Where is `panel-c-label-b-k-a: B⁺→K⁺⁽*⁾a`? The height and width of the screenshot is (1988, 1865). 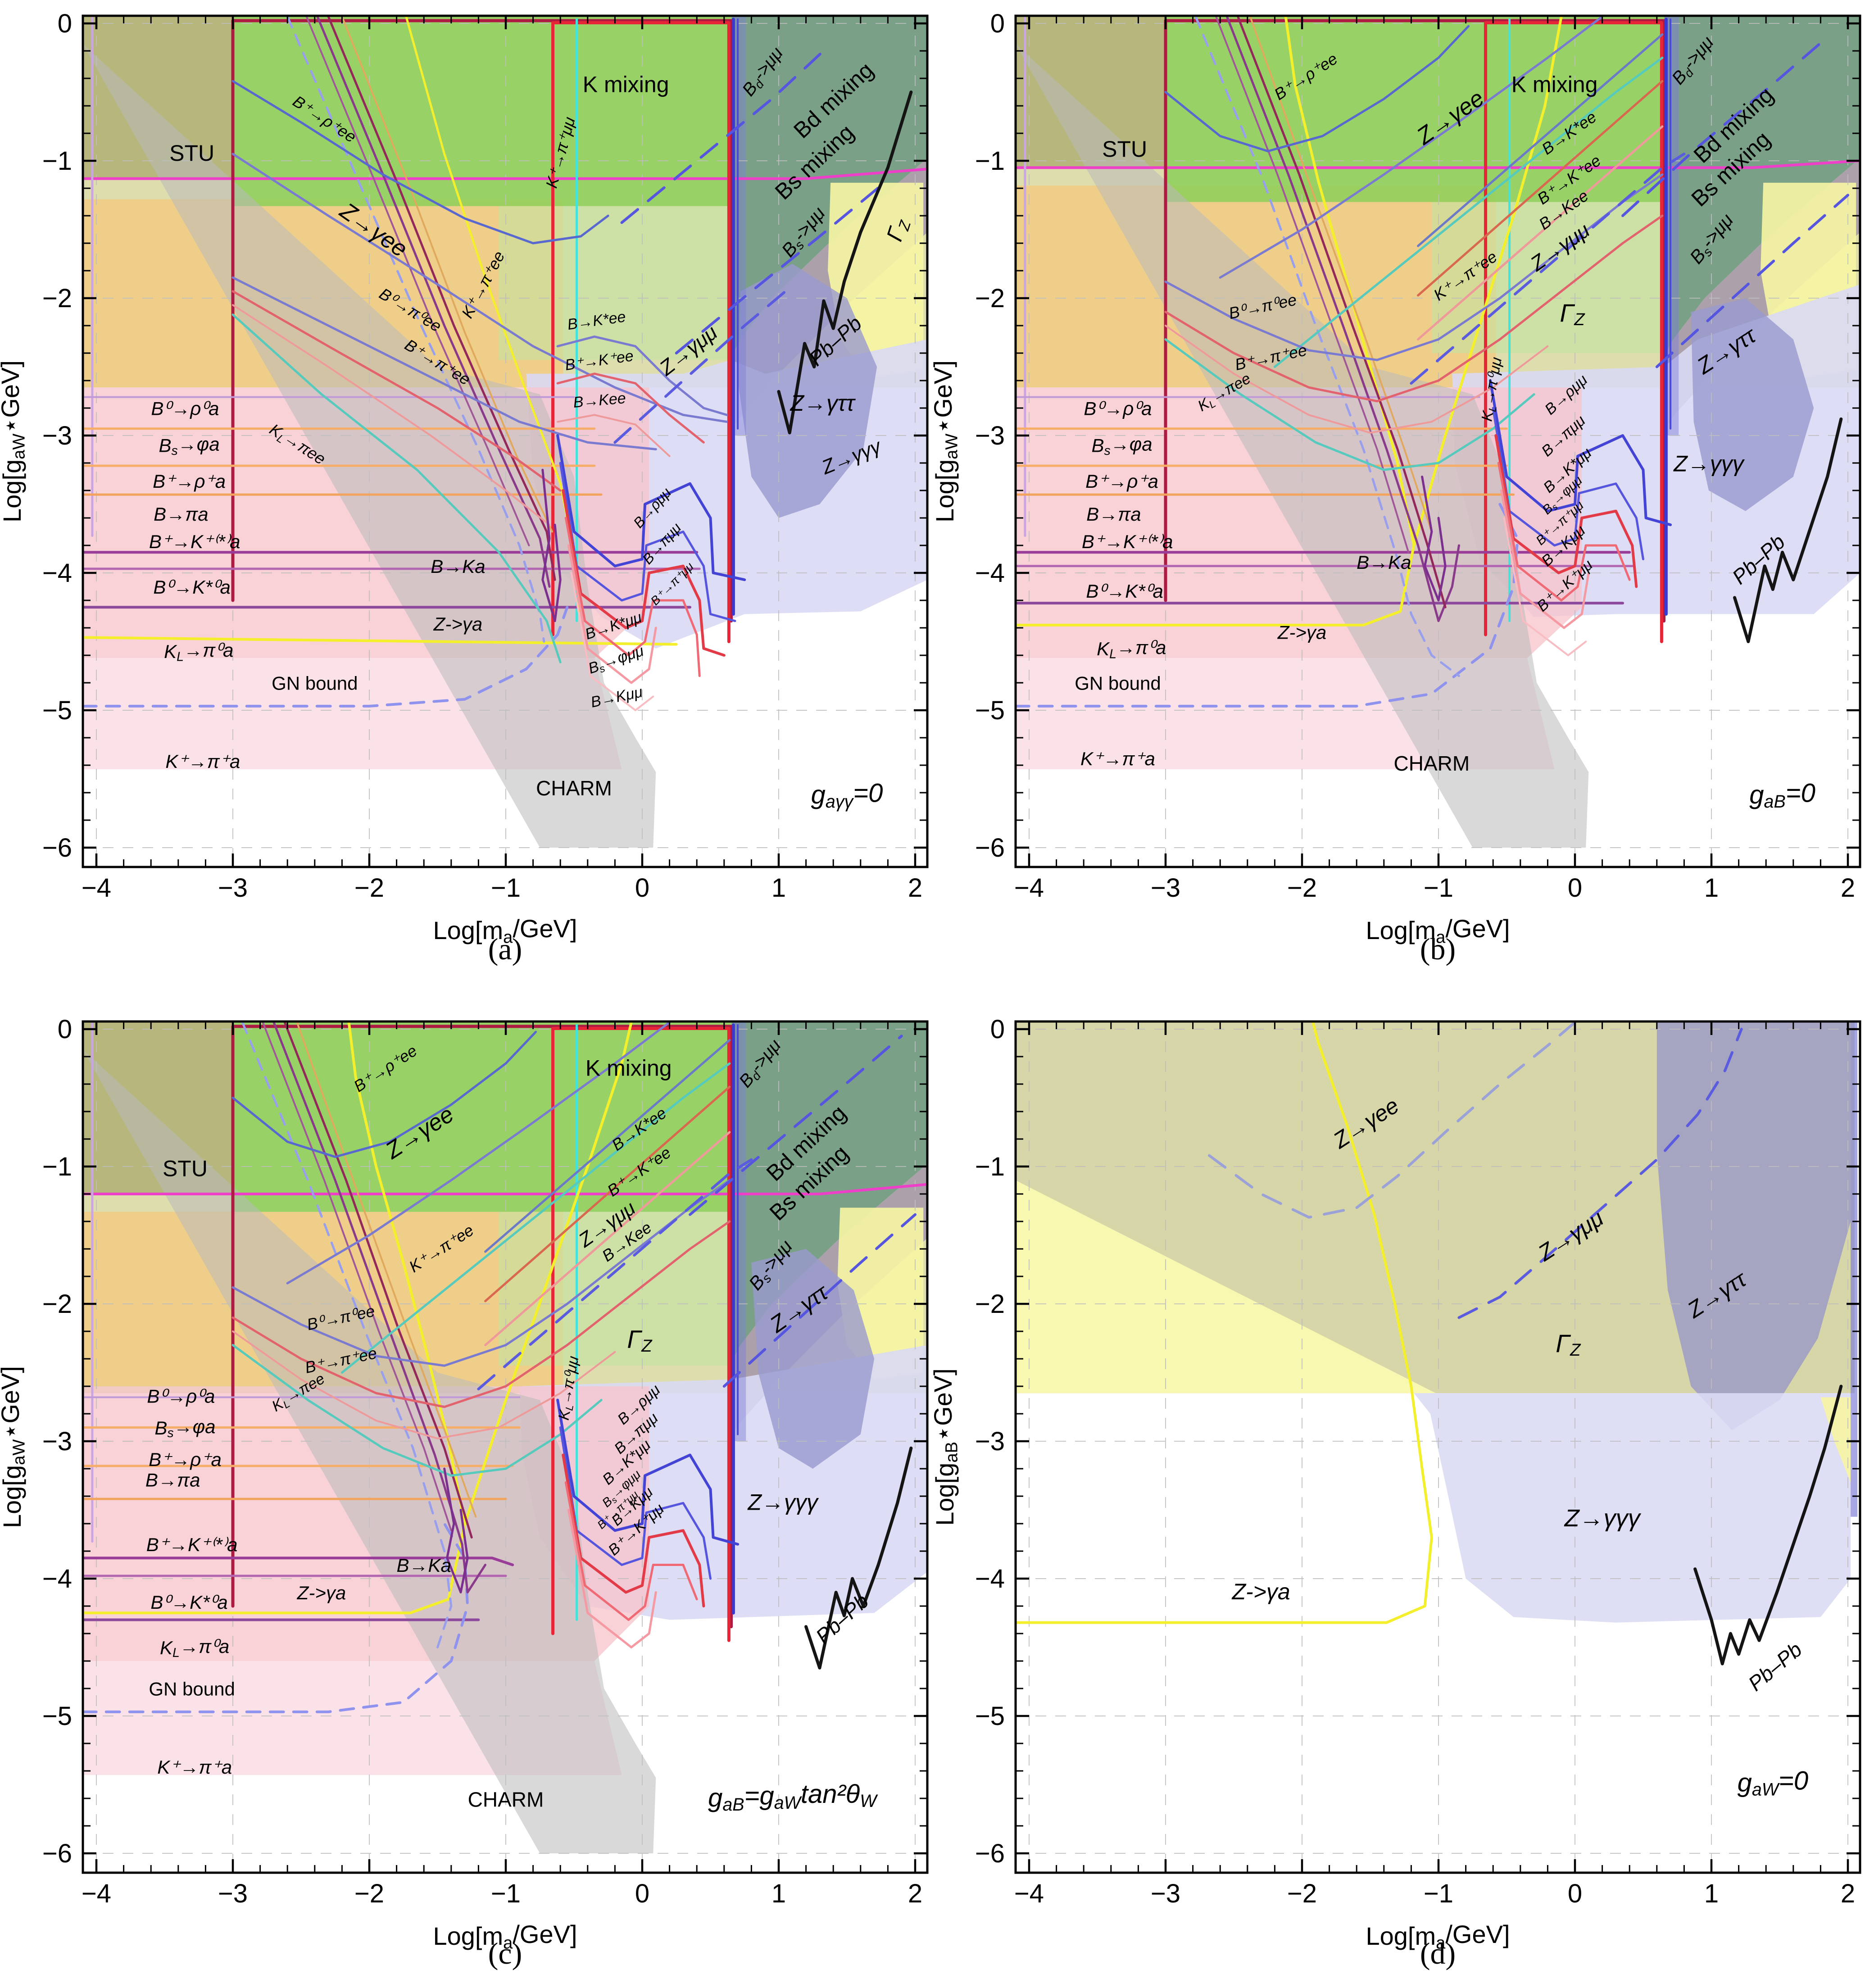
panel-c-label-b-k-a: B⁺→K⁺⁽*⁾a is located at coordinates (192, 1544).